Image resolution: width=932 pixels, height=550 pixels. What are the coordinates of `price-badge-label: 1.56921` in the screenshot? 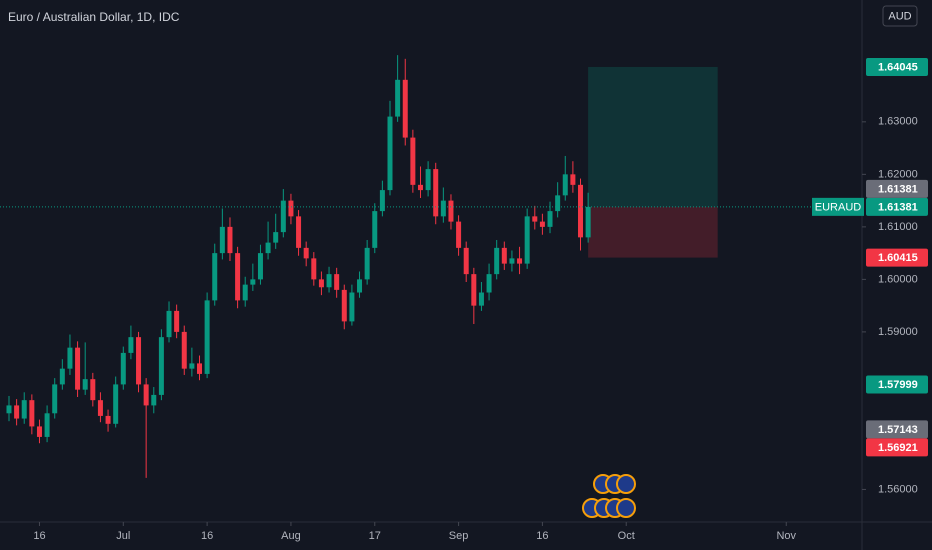 It's located at (898, 448).